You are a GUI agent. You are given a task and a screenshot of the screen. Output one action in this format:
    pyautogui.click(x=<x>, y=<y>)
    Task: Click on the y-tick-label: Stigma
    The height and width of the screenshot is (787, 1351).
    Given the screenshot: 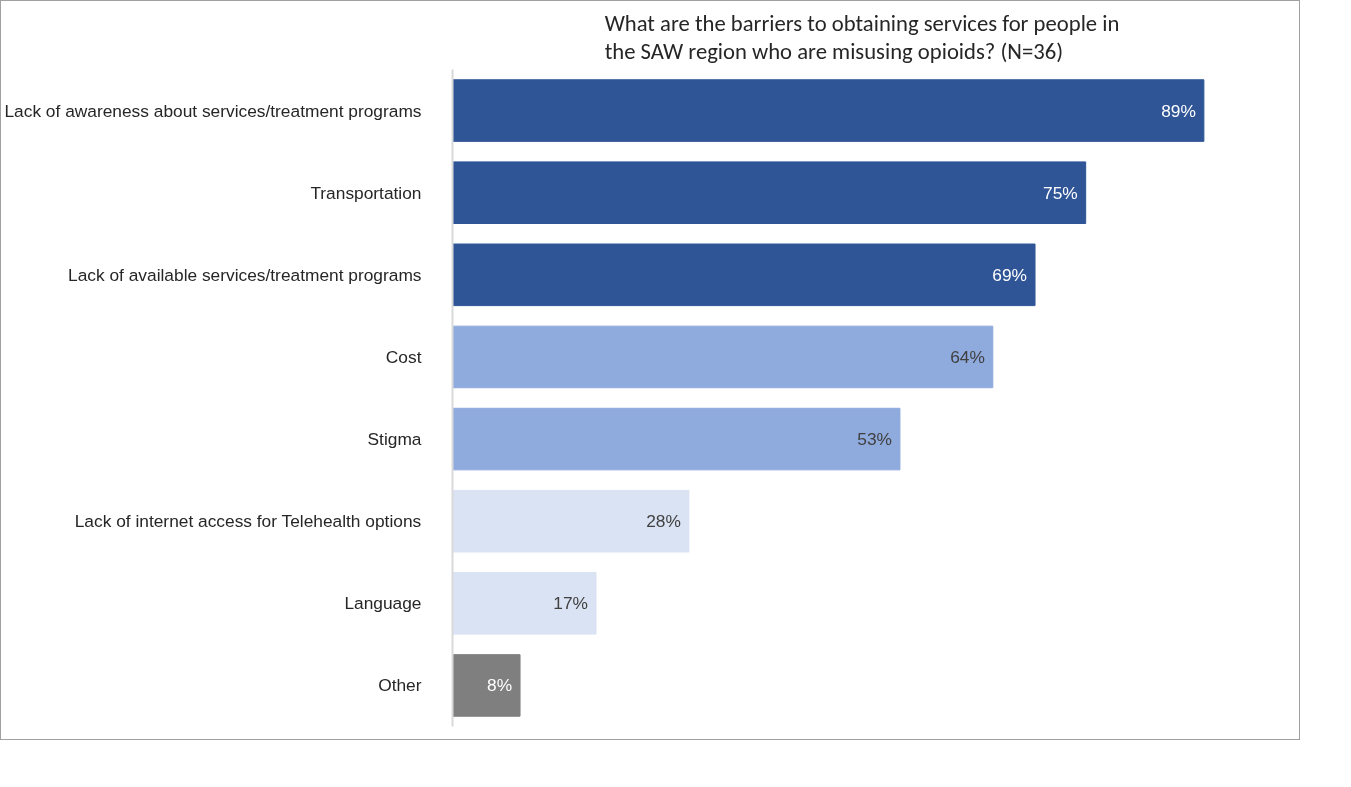 What is the action you would take?
    pyautogui.click(x=394, y=439)
    